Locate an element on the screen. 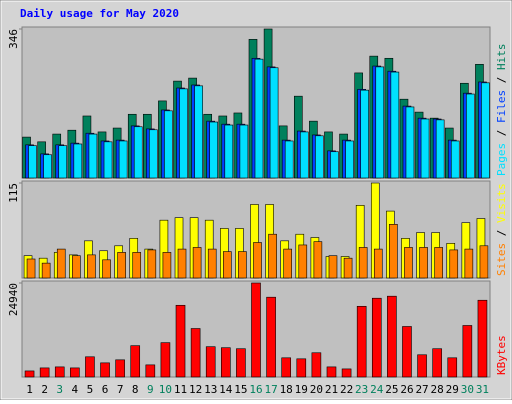  x-tick-label: 27 is located at coordinates (421, 389).